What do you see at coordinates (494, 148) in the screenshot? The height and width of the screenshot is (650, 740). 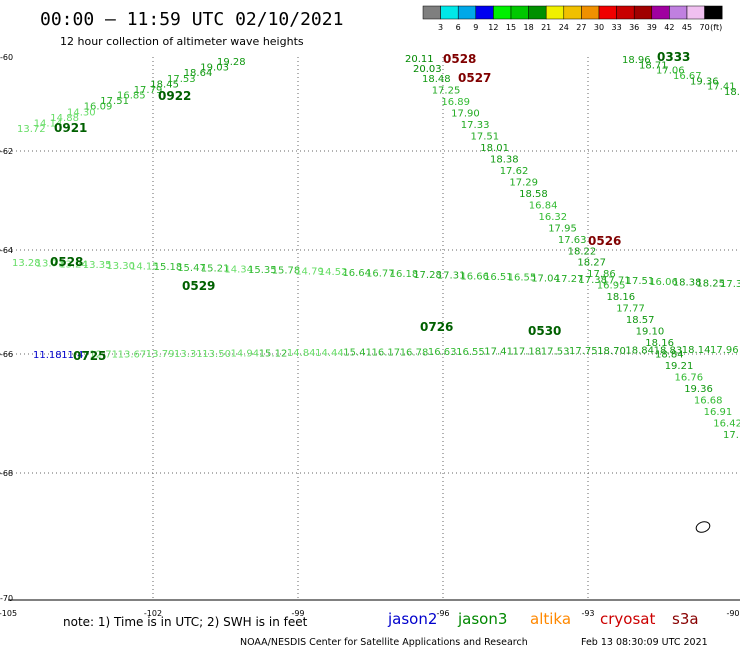 I see `swh-value: 18.01` at bounding box center [494, 148].